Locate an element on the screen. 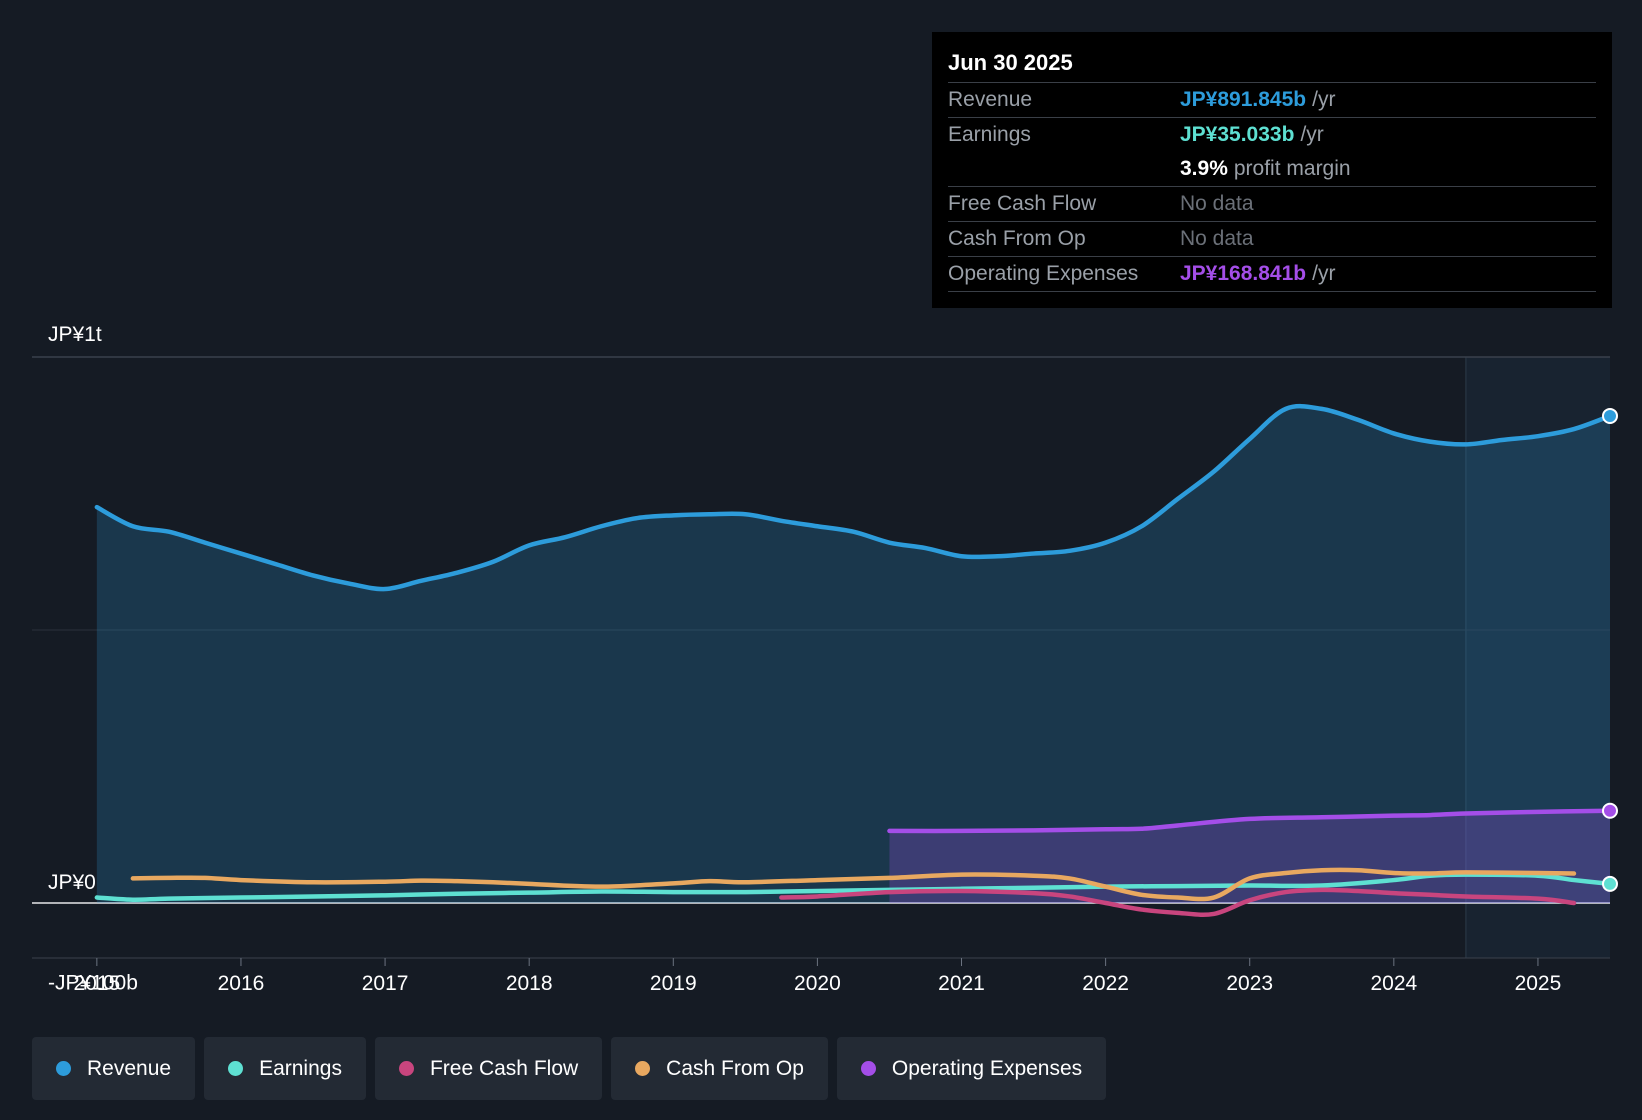 The width and height of the screenshot is (1642, 1120). y-tick-label: JP¥0 is located at coordinates (72, 882).